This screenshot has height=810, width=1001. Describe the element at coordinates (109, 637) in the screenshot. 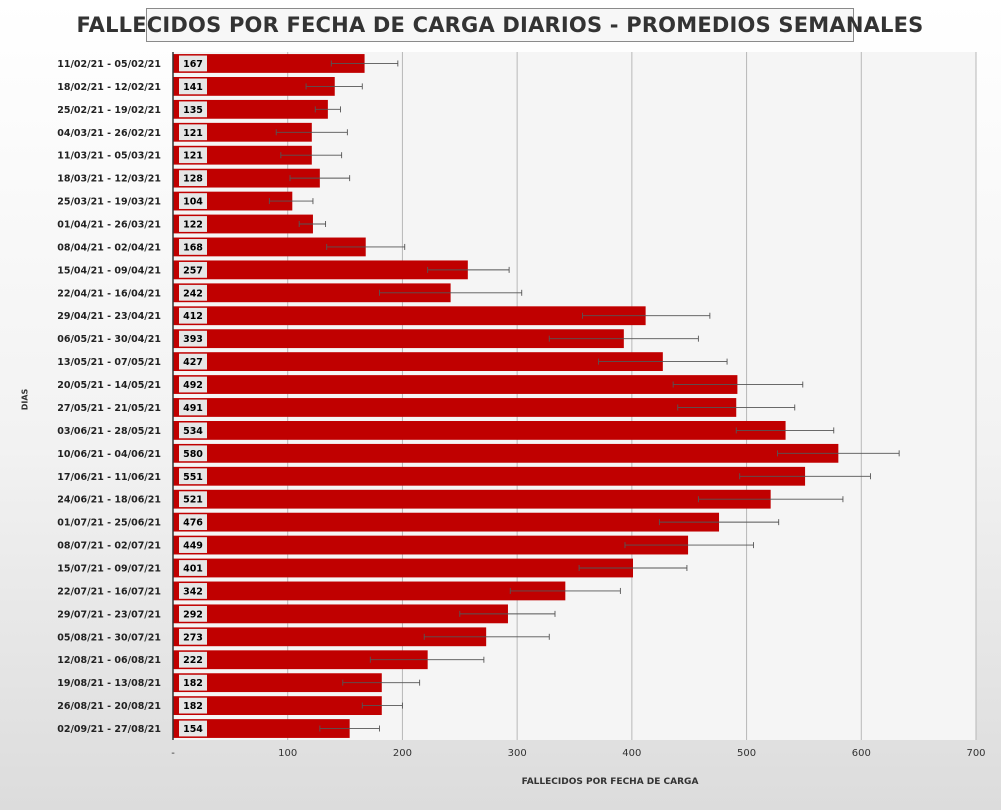

I see `category-label: 05/08/21 - 30/07/21` at that location.